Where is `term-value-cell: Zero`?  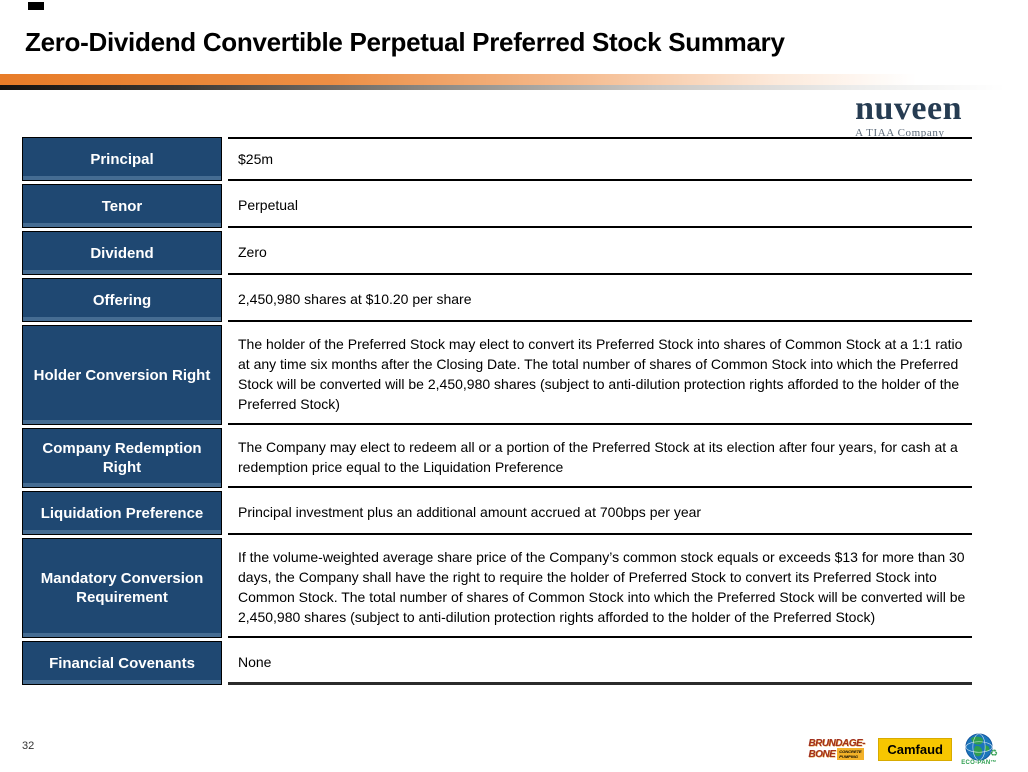
term-value-cell: Zero is located at coordinates (600, 253).